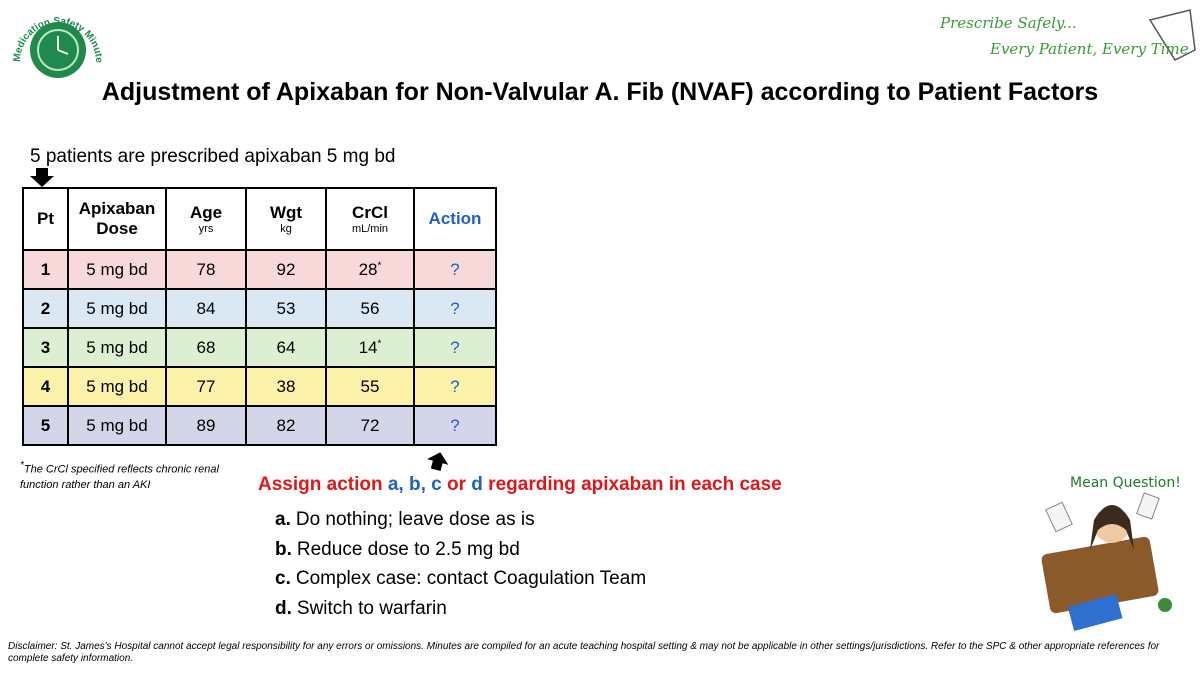 The image size is (1200, 675). Describe the element at coordinates (58, 50) in the screenshot. I see `logo-dial` at that location.